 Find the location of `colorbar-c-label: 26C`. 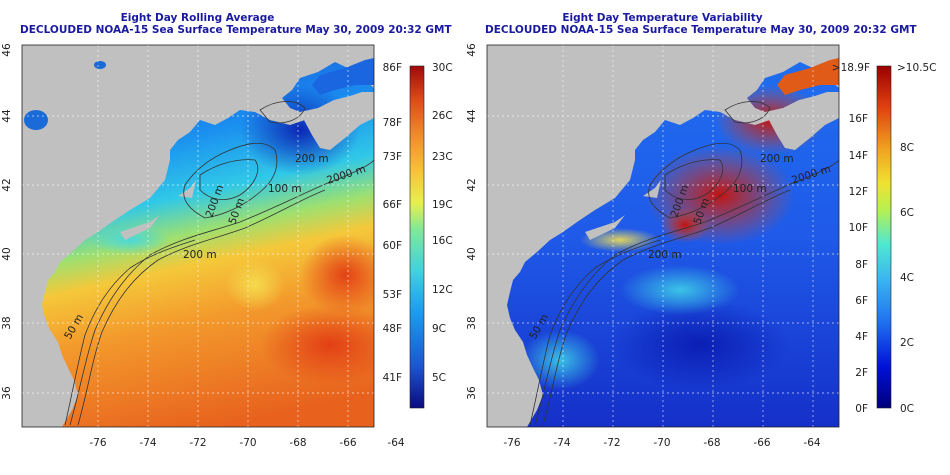

colorbar-c-label: 26C is located at coordinates (442, 116).